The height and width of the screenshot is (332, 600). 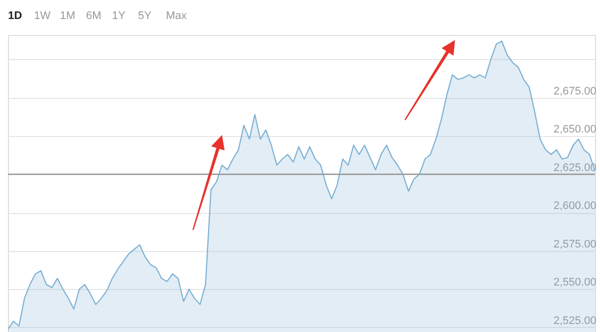 What do you see at coordinates (575, 206) in the screenshot?
I see `y-tick-label: 2,600.00` at bounding box center [575, 206].